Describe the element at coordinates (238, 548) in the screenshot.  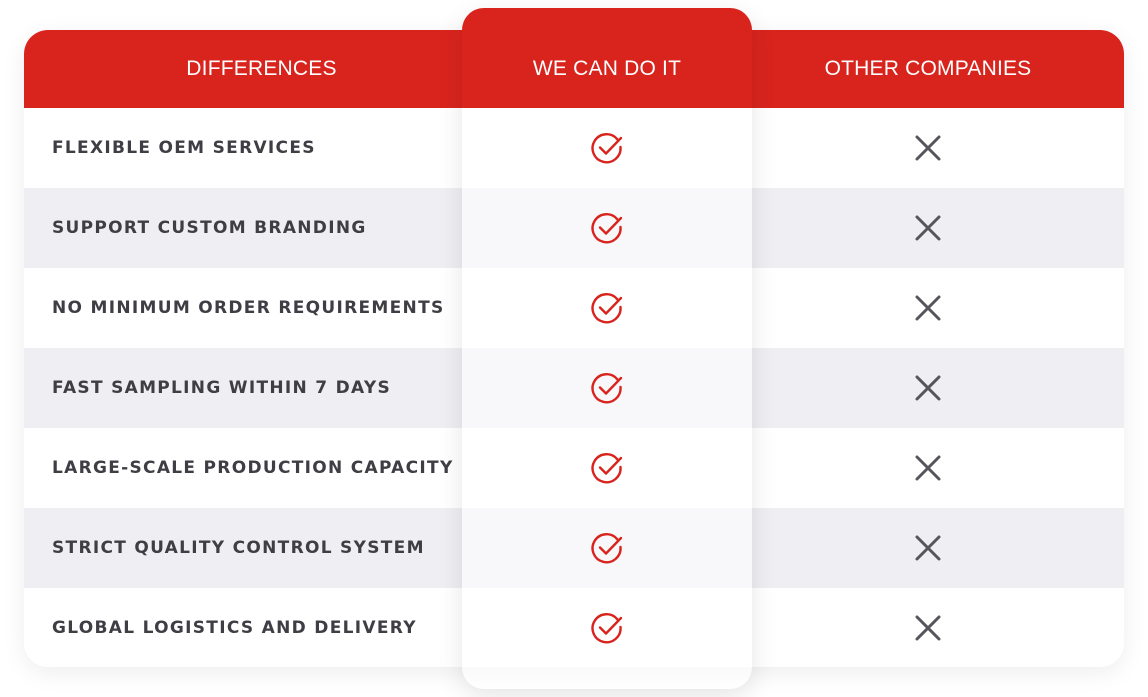
I see `row-label: STRICT QUALITY CONTROL SYSTEM` at that location.